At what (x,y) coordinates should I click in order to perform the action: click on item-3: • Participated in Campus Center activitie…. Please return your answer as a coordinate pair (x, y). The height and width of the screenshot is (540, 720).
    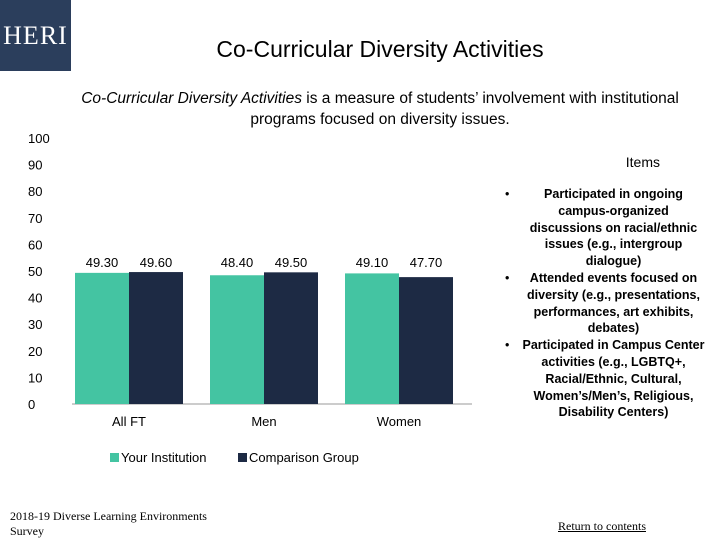
    Looking at the image, I should click on (605, 379).